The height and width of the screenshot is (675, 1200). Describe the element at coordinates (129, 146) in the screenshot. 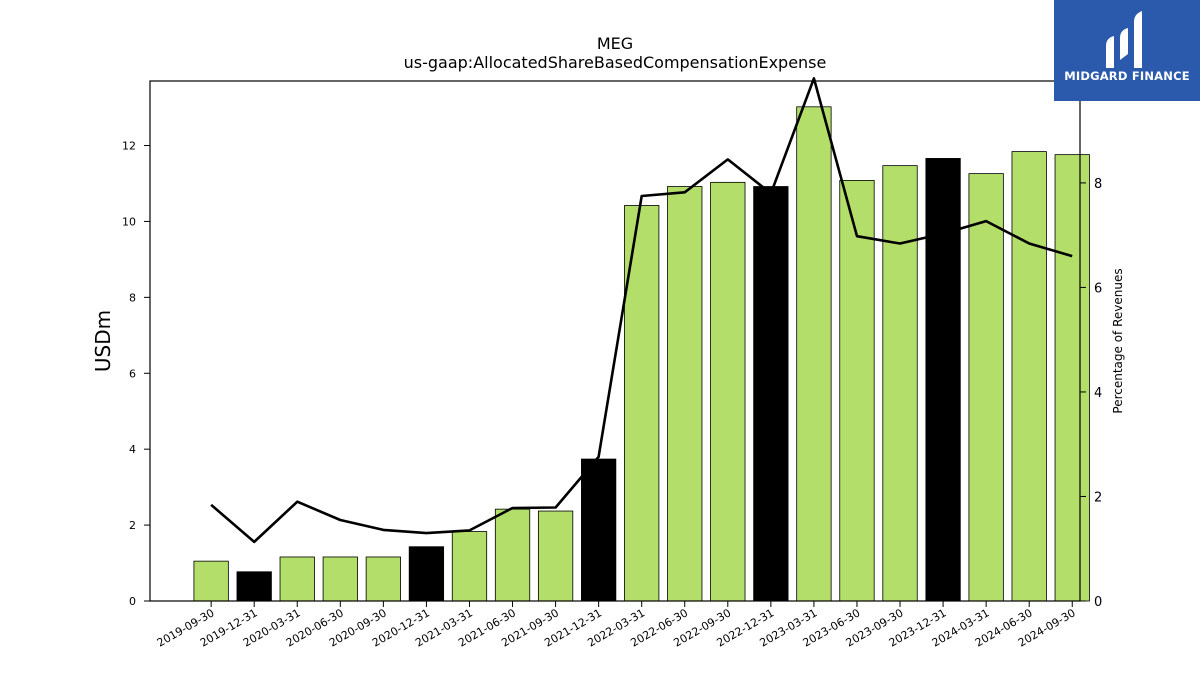

I see `y-tick-label: 12` at that location.